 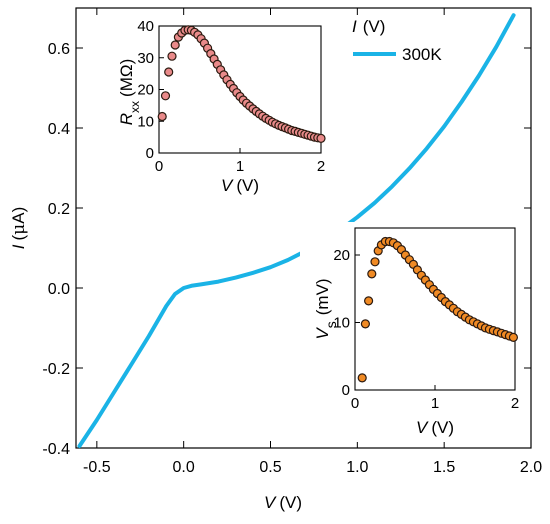 I want to click on inset-rxx-y-axis-title: Rxx(MΩ), so click(x=129, y=92).